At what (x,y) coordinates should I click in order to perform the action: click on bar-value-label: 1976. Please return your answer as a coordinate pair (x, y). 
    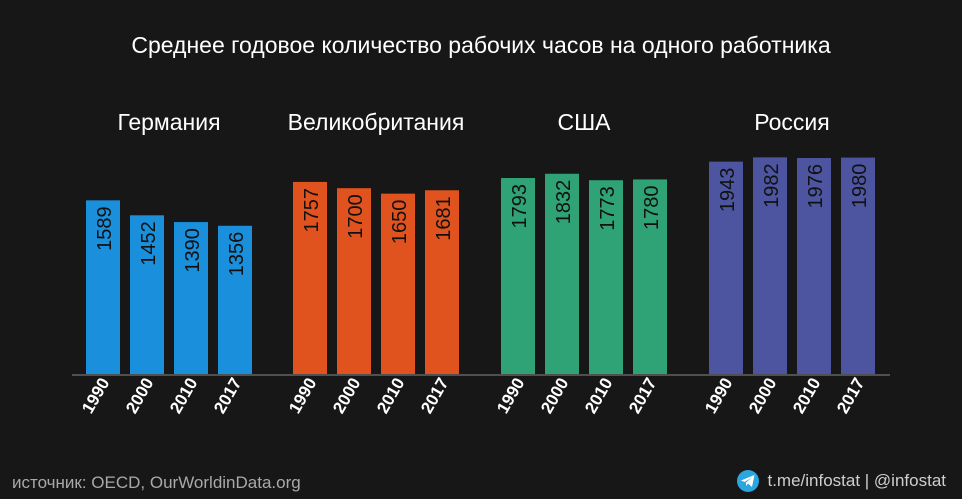
    Looking at the image, I should click on (816, 186).